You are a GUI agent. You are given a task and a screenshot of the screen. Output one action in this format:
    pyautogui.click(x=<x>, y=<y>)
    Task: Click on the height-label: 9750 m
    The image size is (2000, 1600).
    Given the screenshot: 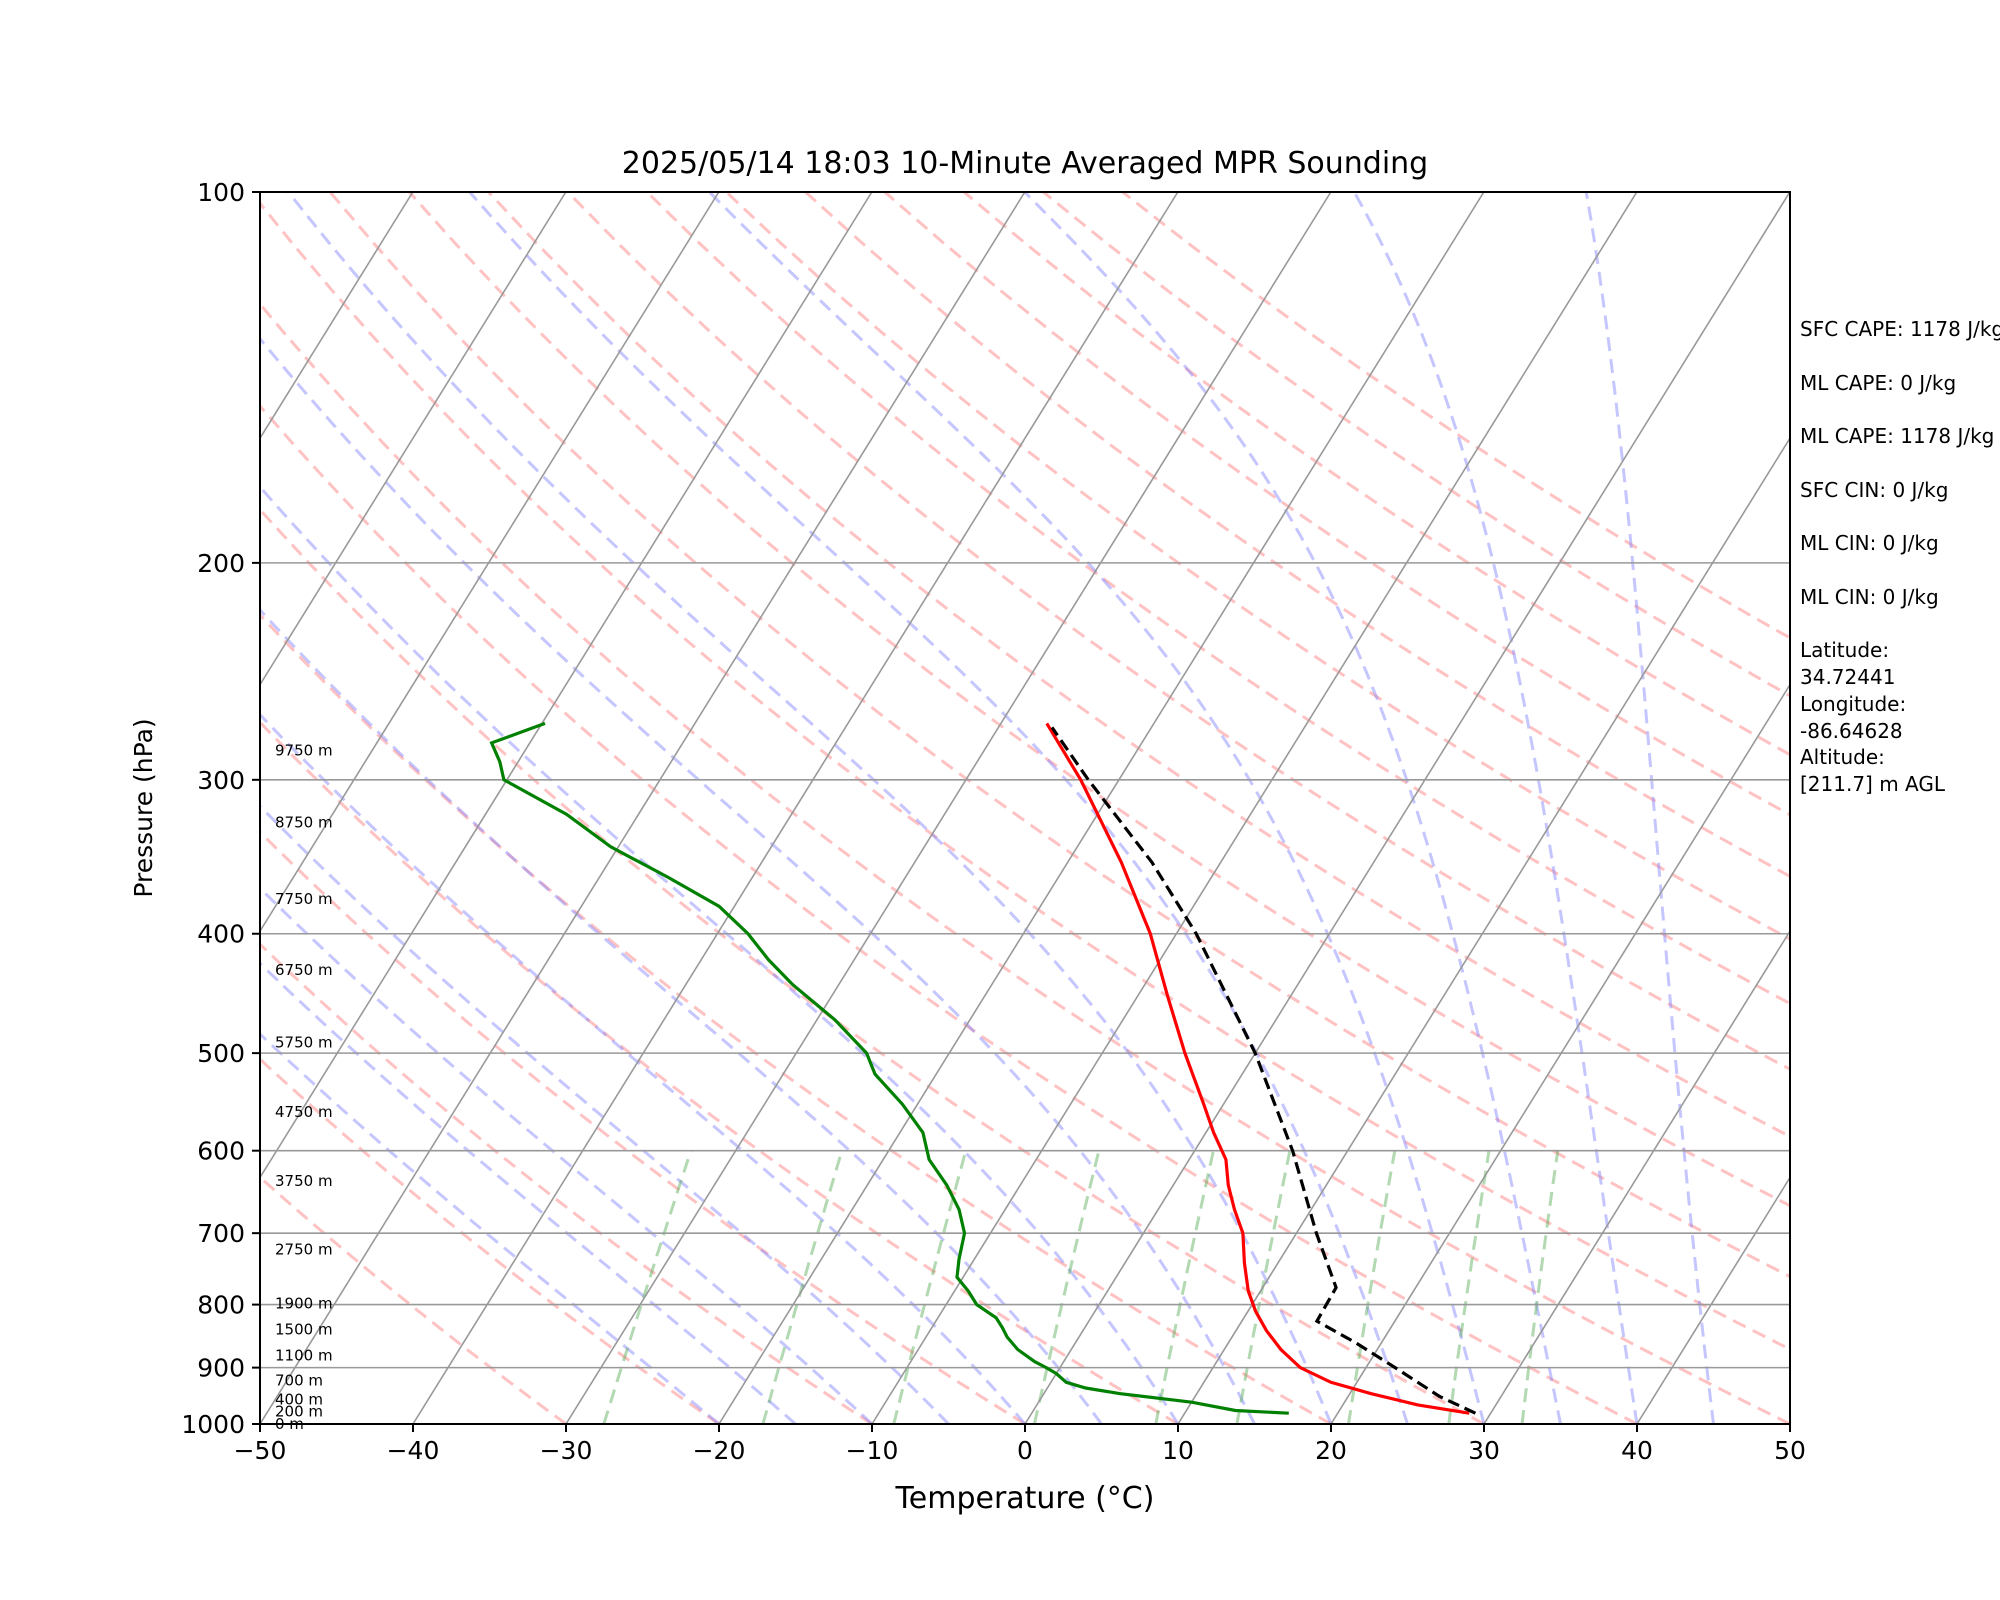 What is the action you would take?
    pyautogui.click(x=304, y=750)
    